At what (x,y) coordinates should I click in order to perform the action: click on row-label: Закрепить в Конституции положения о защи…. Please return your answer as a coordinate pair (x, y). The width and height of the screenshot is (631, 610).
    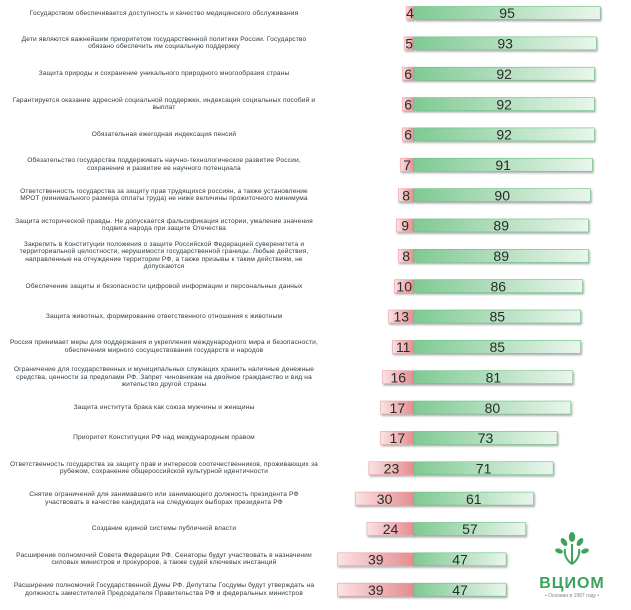
    Looking at the image, I should click on (164, 255).